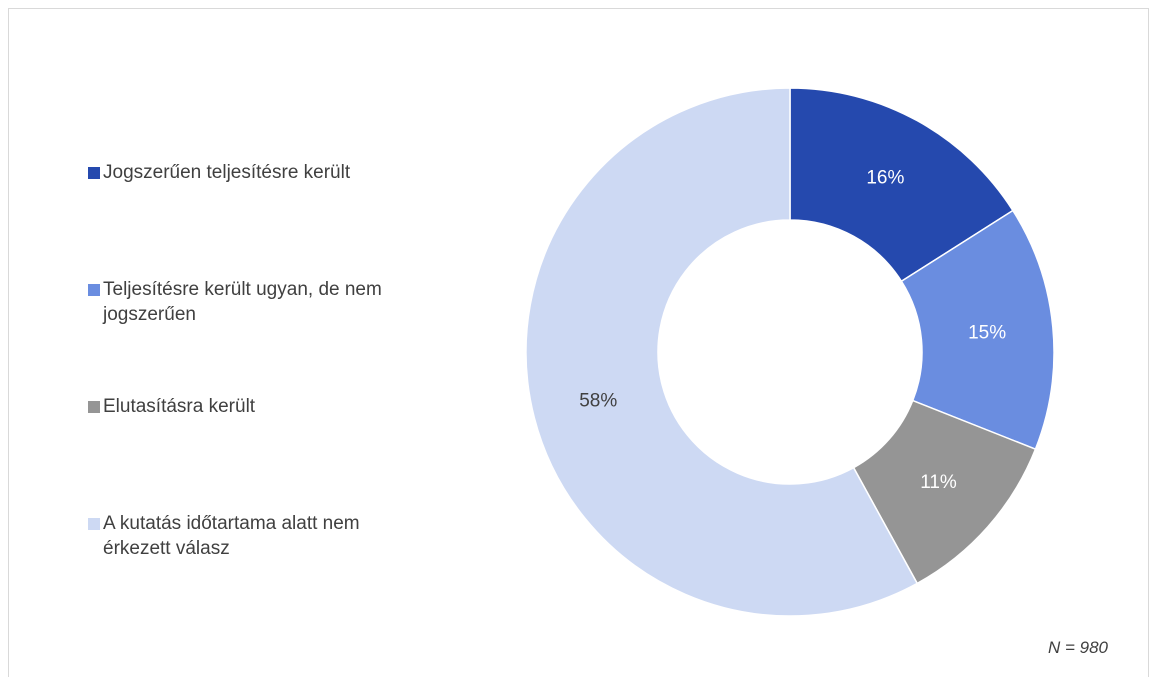 The height and width of the screenshot is (677, 1150). What do you see at coordinates (227, 172) in the screenshot?
I see `legend-label: Jogszerűen teljesítésre került` at bounding box center [227, 172].